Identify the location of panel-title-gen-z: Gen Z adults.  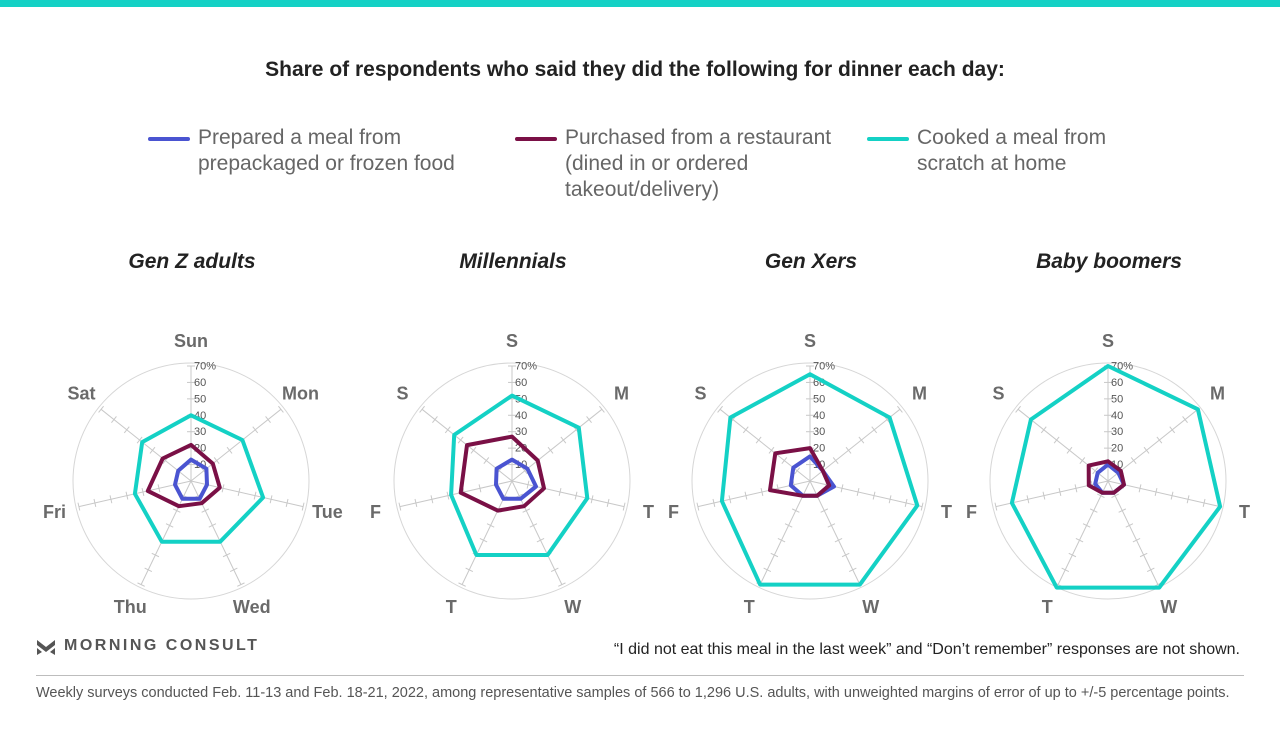
(192, 261).